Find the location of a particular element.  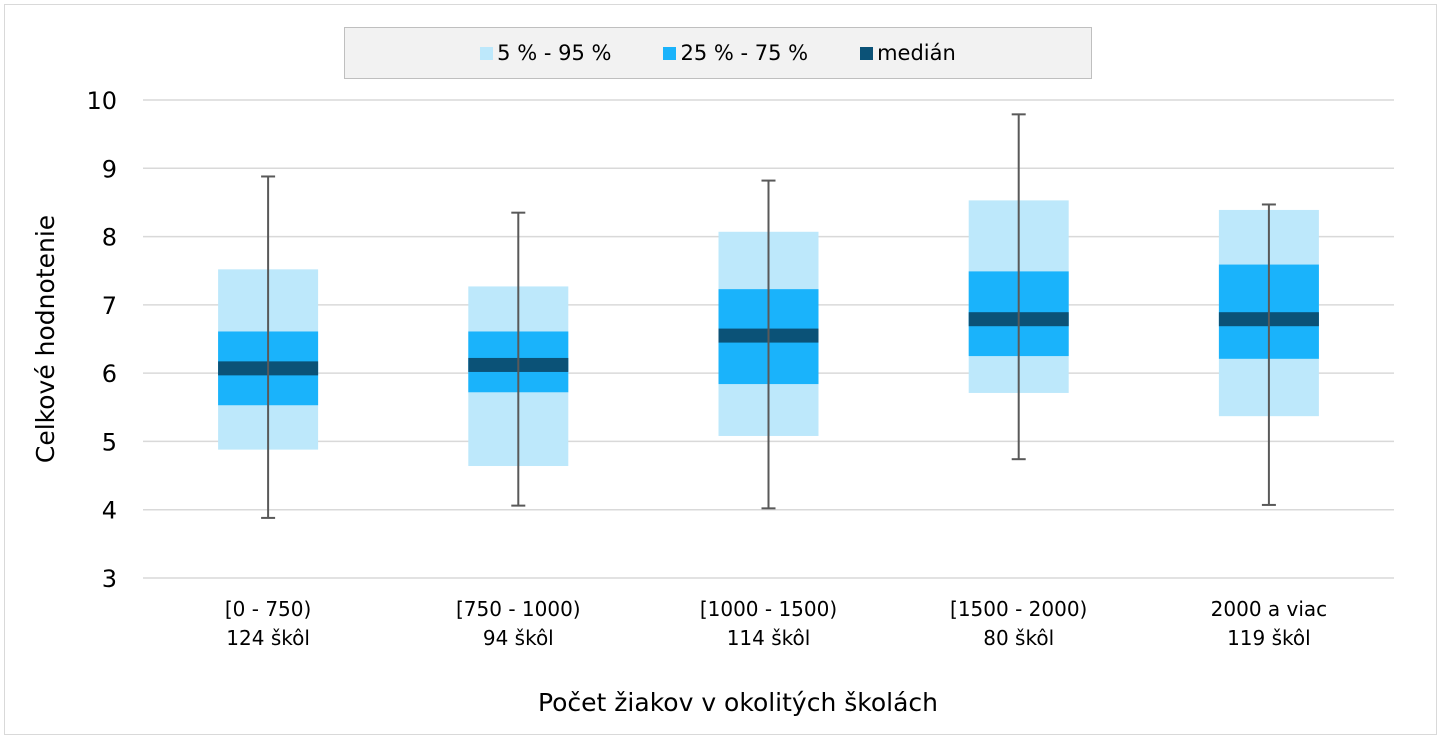

y-axis-ticks: 3 4 5 6 7 8 9 10 is located at coordinates (101, 340).